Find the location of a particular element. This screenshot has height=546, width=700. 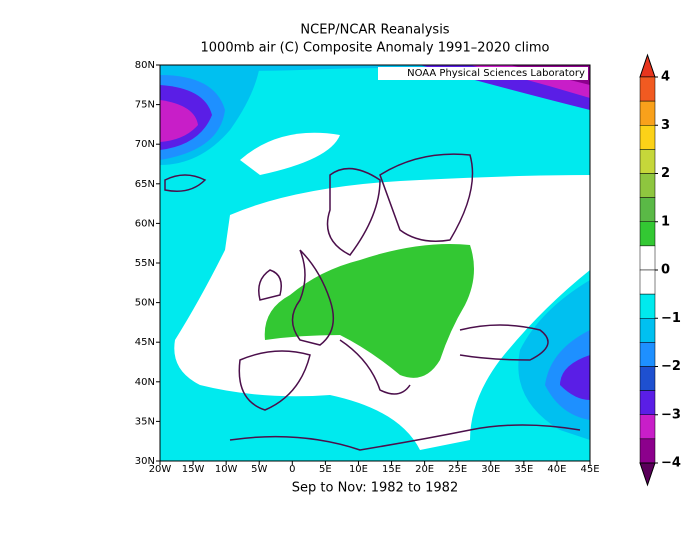

title: NCEP/NCAR Reanalysis is located at coordinates (374, 30).